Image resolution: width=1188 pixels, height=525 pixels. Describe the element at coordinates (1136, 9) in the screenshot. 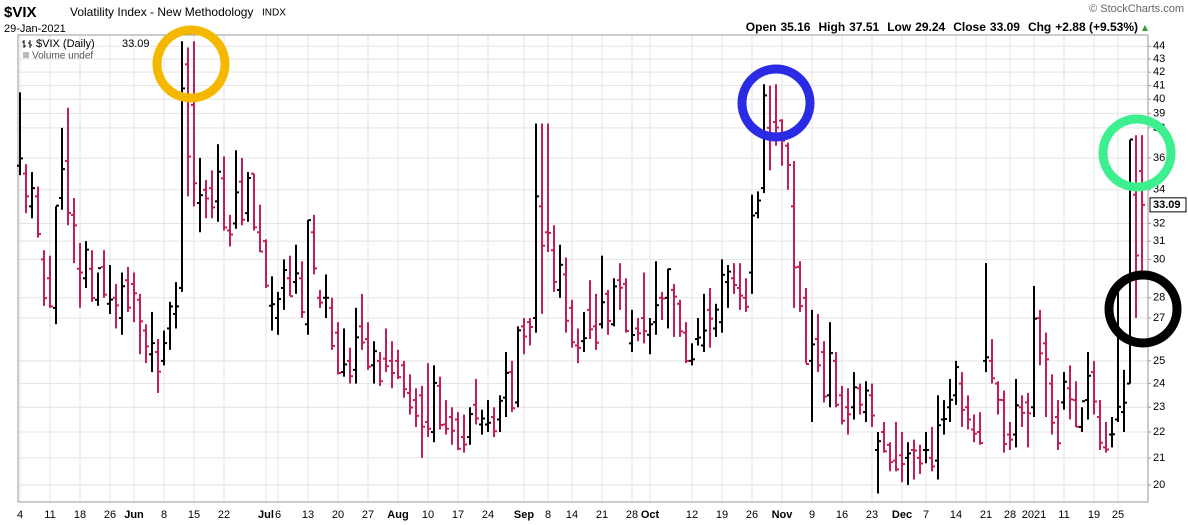

I see `credit: © StockCharts.com` at that location.